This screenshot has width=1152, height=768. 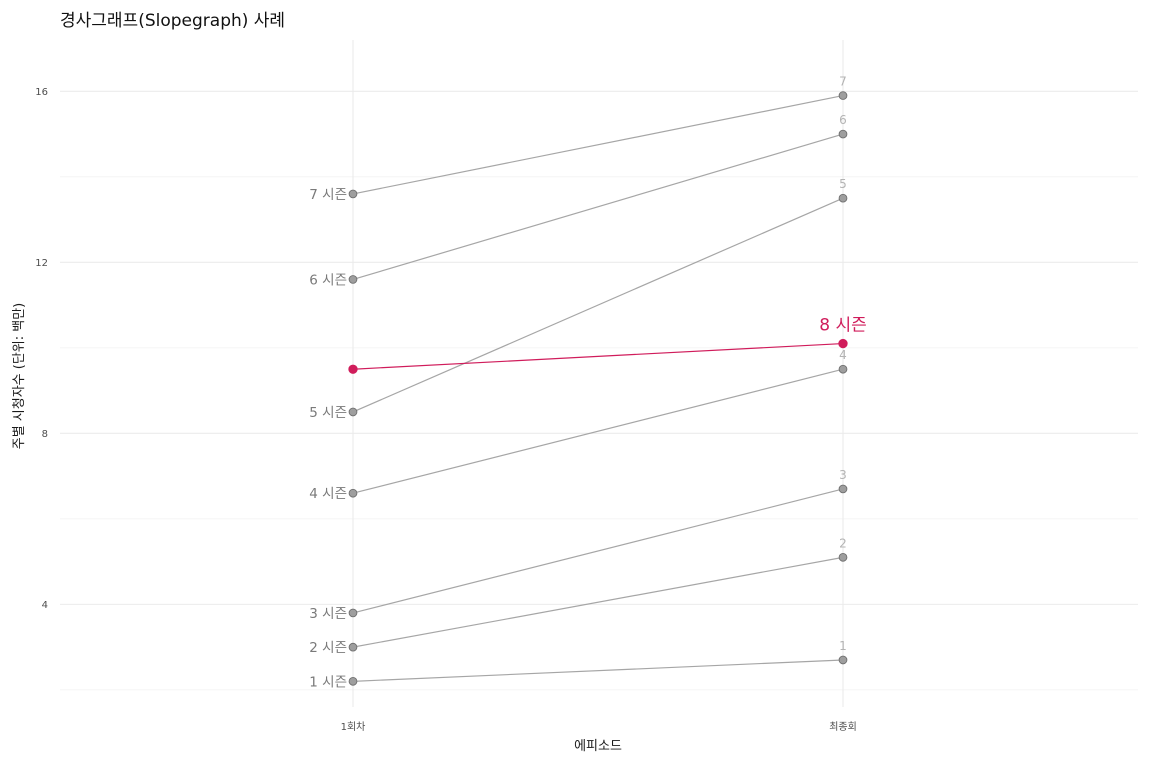 I want to click on right-label-8: 8 시즌, so click(x=843, y=326).